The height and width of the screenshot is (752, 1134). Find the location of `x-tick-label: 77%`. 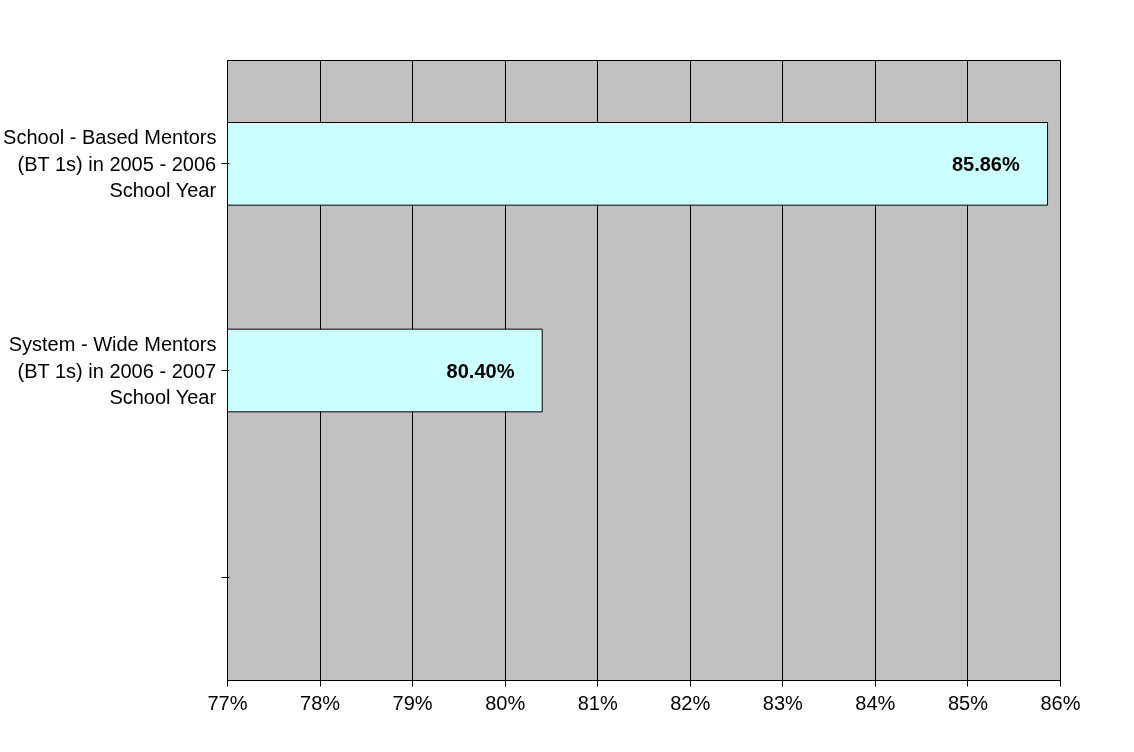

x-tick-label: 77% is located at coordinates (227, 702).